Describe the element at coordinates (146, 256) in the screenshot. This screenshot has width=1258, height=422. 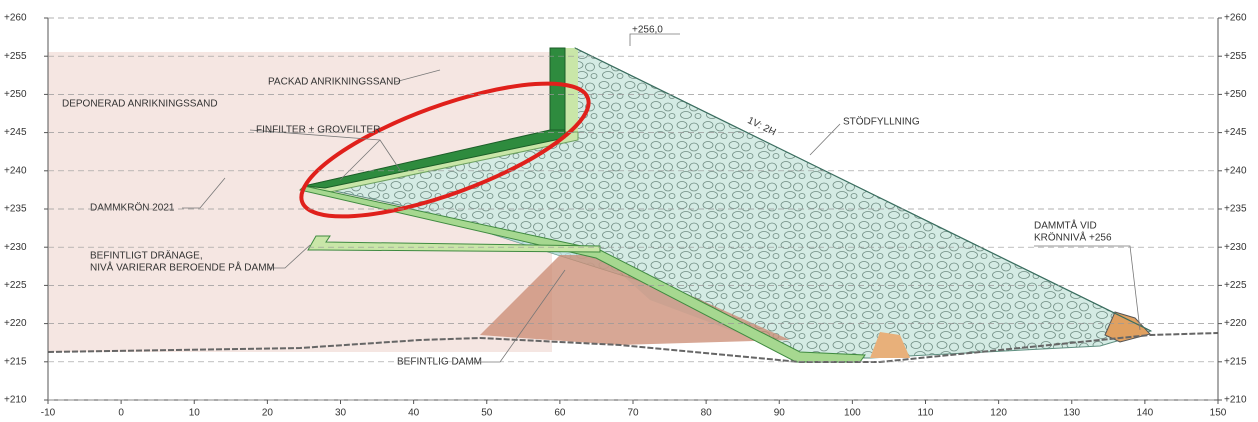
I see `drainage-label: BEFINTLIGT DRÄNAGE,` at that location.